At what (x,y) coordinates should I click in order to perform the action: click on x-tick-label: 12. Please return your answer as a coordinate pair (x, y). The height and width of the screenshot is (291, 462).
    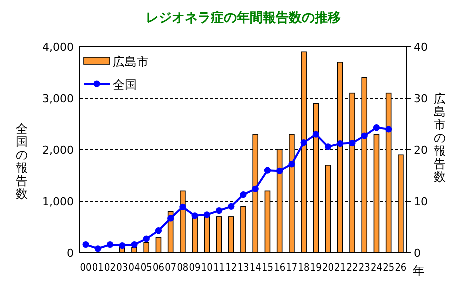
    Looking at the image, I should click on (233, 268).